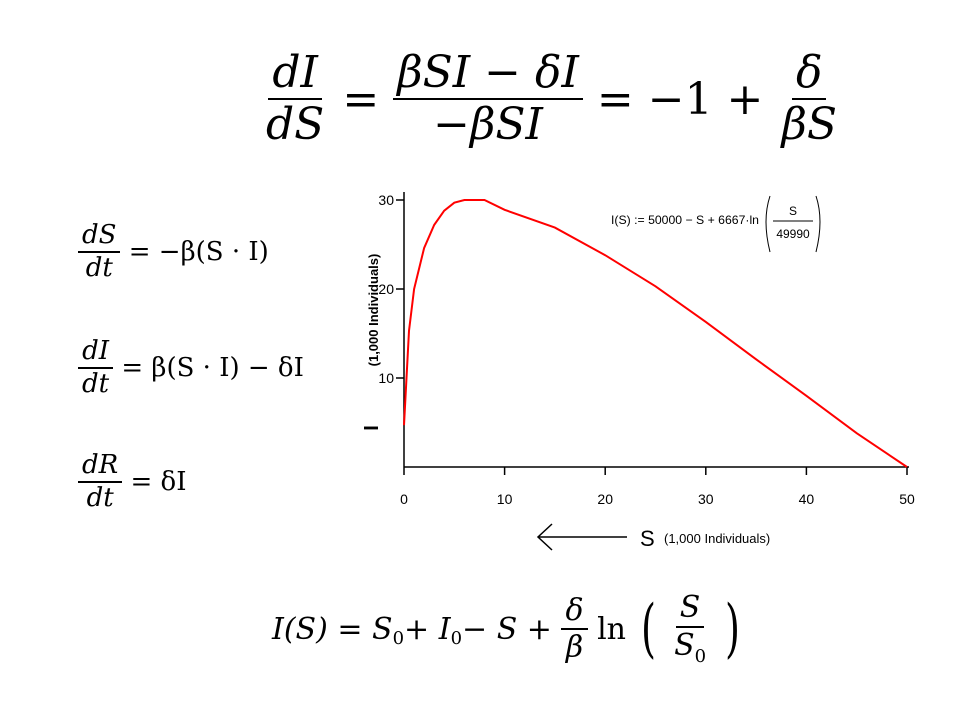  What do you see at coordinates (793, 234) in the screenshot?
I see `formula-den: 49990` at bounding box center [793, 234].